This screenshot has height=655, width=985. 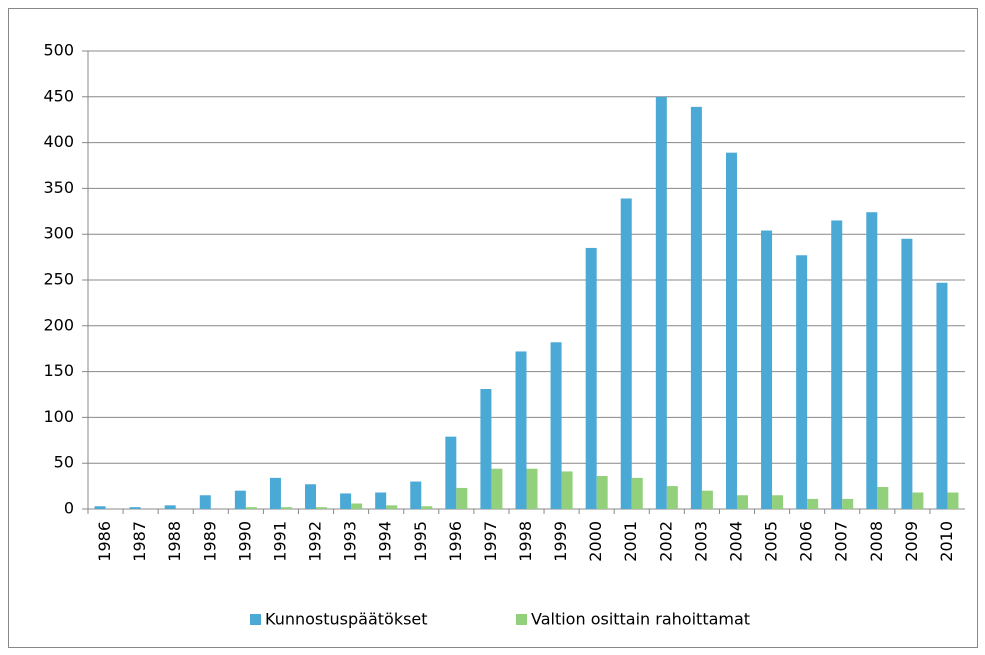 What do you see at coordinates (665, 541) in the screenshot?
I see `x-tick-label: 2002` at bounding box center [665, 541].